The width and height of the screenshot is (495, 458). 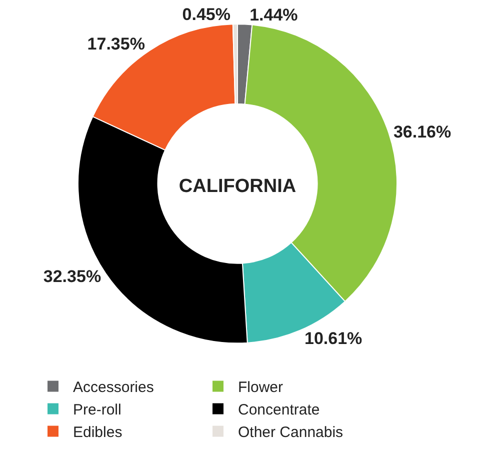 What do you see at coordinates (97, 410) in the screenshot?
I see `legend-label: Pre-roll` at bounding box center [97, 410].